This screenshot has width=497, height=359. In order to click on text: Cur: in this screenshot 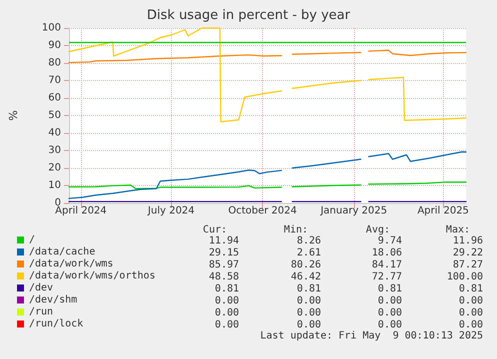, I will do `click(215, 230)`.